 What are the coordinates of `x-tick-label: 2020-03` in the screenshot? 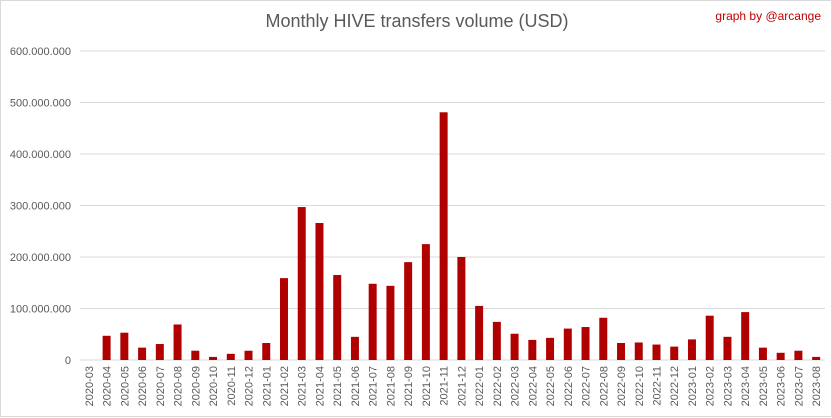 It's located at (90, 386).